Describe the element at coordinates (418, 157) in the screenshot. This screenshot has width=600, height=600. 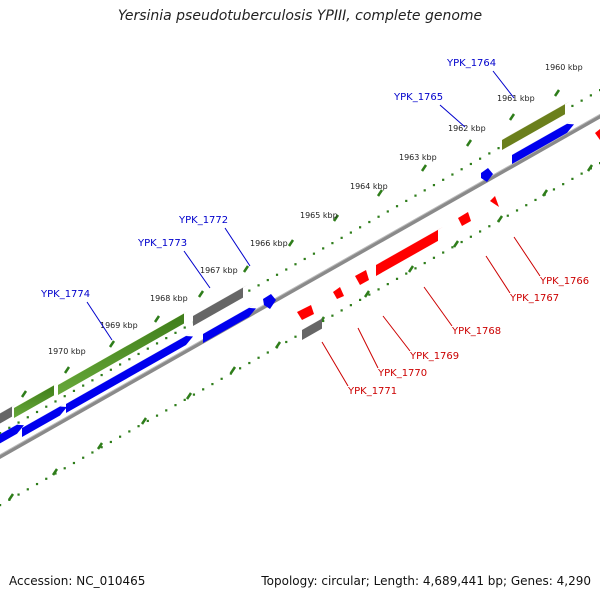
I see `scale-tick-label: 1963 kbp` at that location.